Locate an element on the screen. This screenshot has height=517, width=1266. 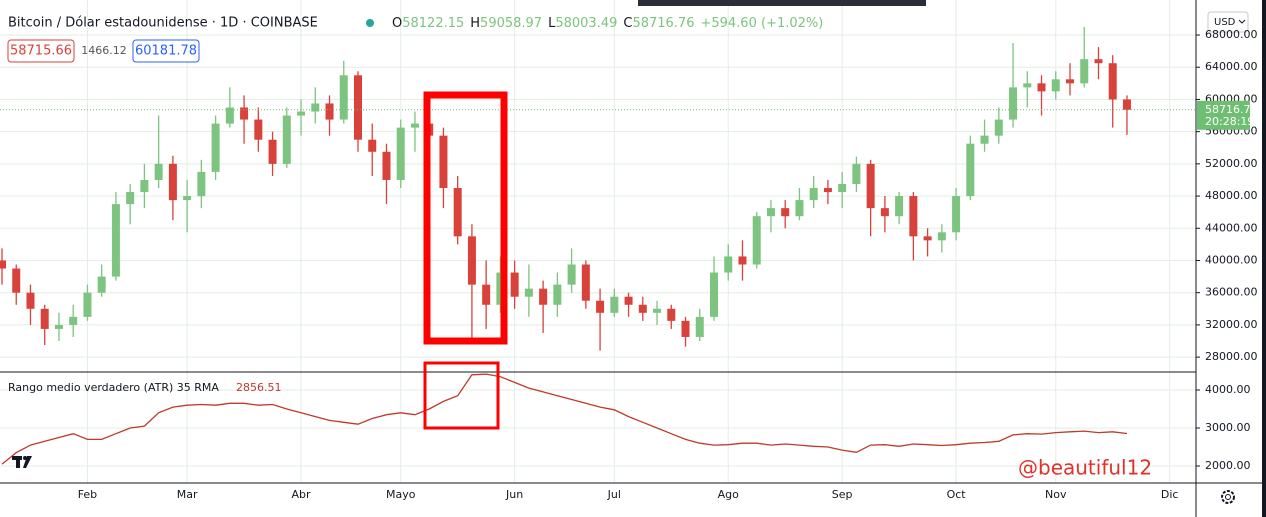
last-price-box is located at coordinates (1223, 115).